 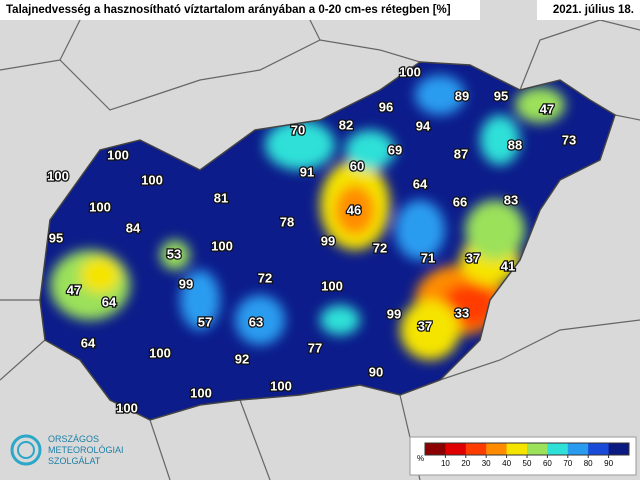 What do you see at coordinates (420, 458) in the screenshot?
I see `colorbar-label: %` at bounding box center [420, 458].